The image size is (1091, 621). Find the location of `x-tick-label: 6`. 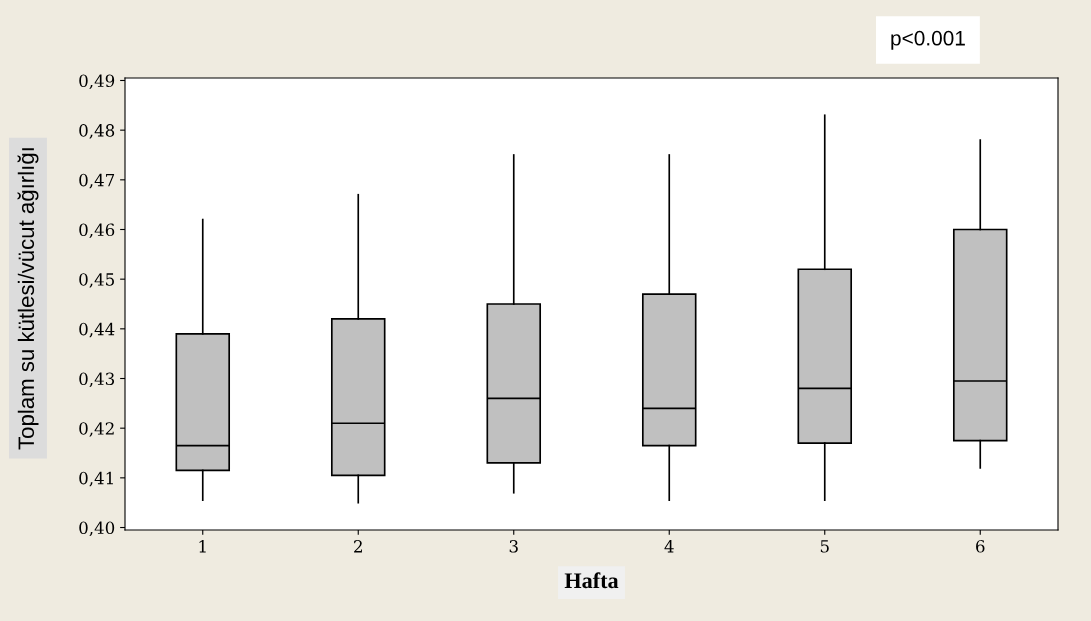

x-tick-label: 6 is located at coordinates (980, 546).